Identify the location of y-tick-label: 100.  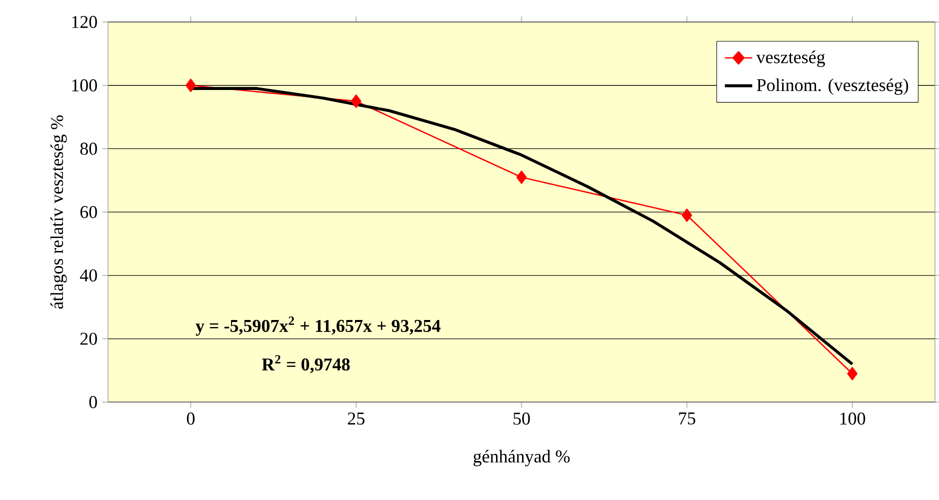
(84, 85).